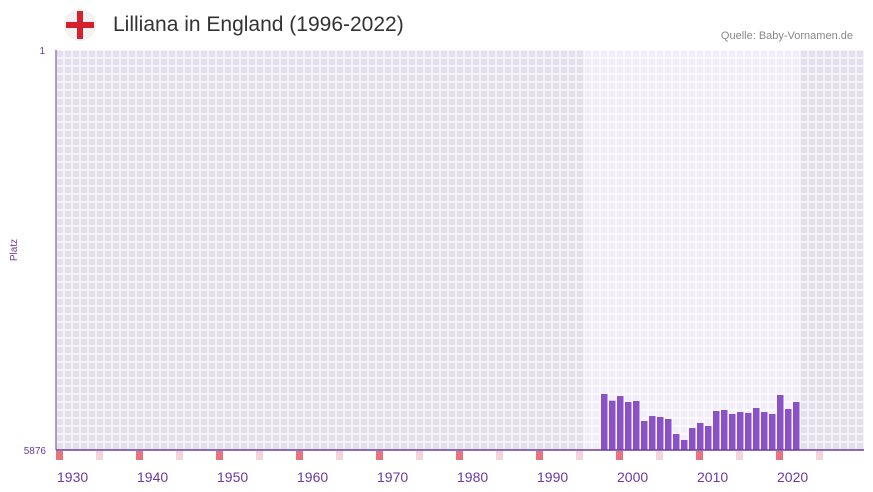  What do you see at coordinates (712, 477) in the screenshot?
I see `x-tick-label: 2010` at bounding box center [712, 477].